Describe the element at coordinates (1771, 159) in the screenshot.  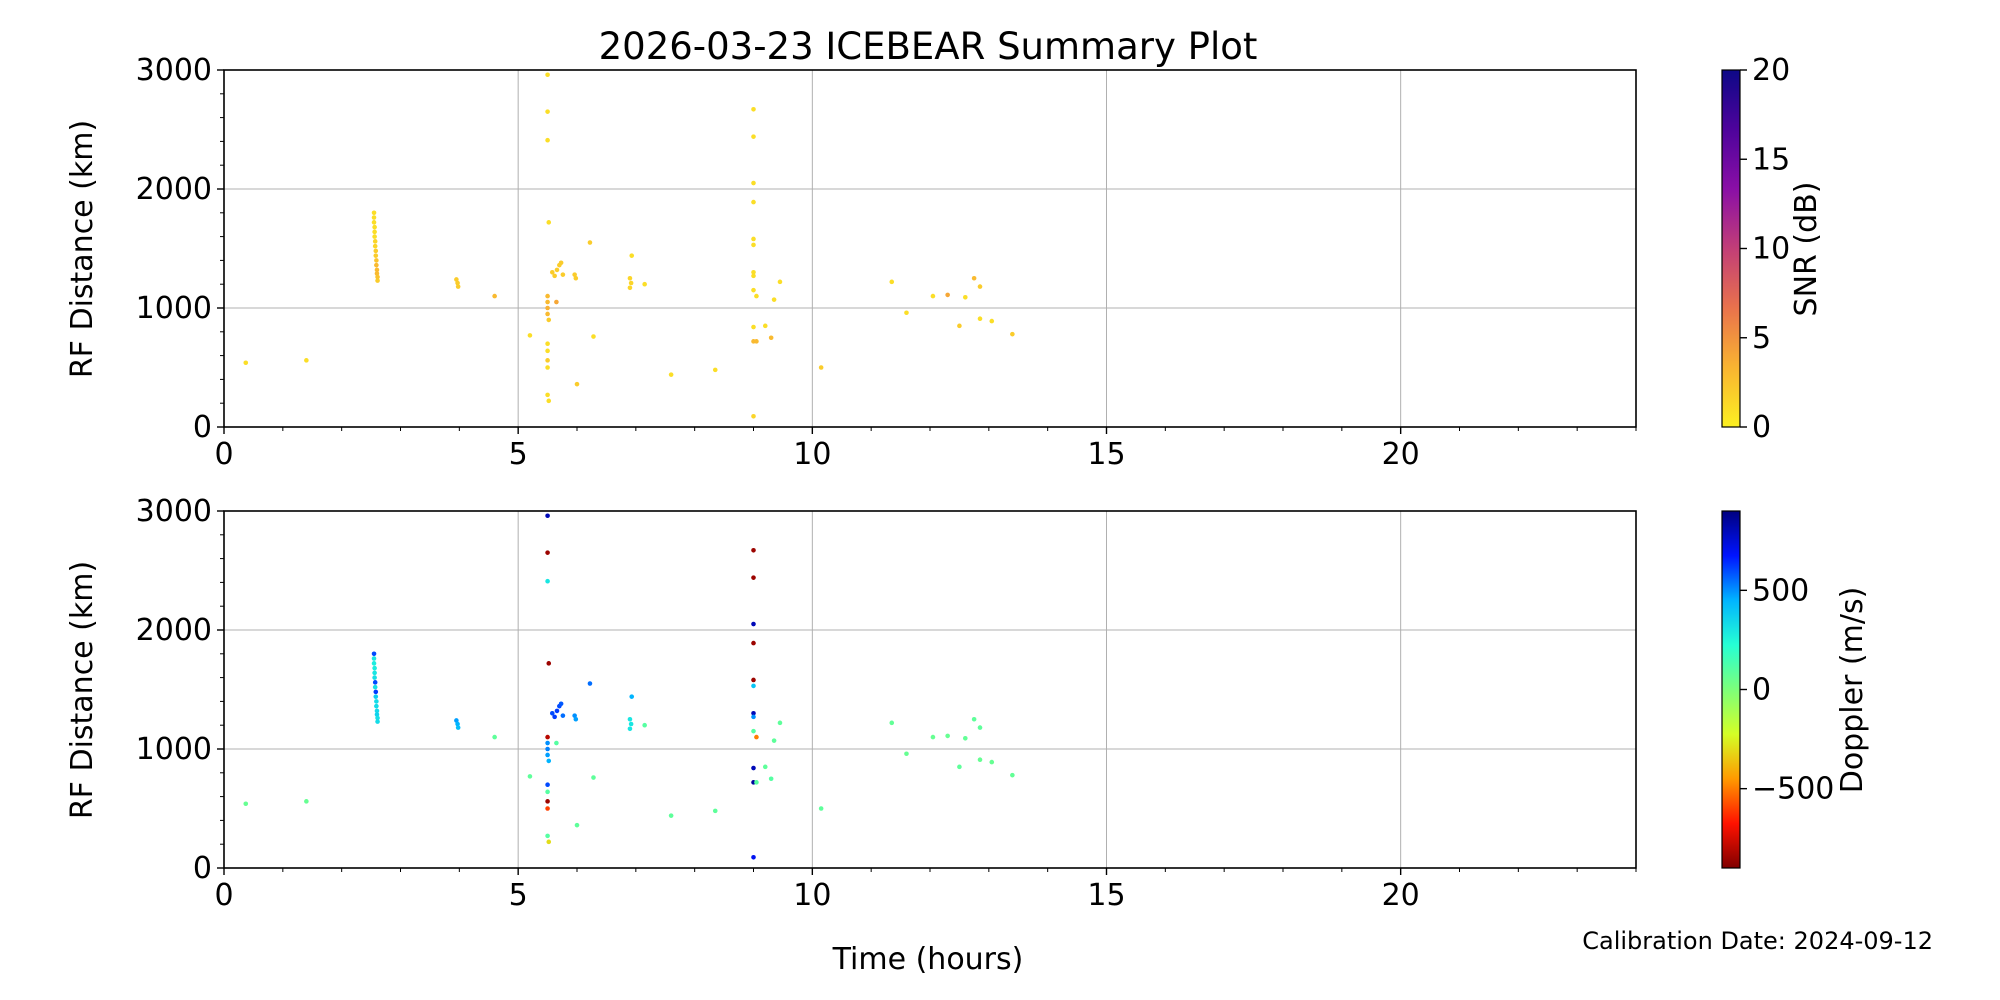
I see `colorbar-tick-label: 15` at that location.